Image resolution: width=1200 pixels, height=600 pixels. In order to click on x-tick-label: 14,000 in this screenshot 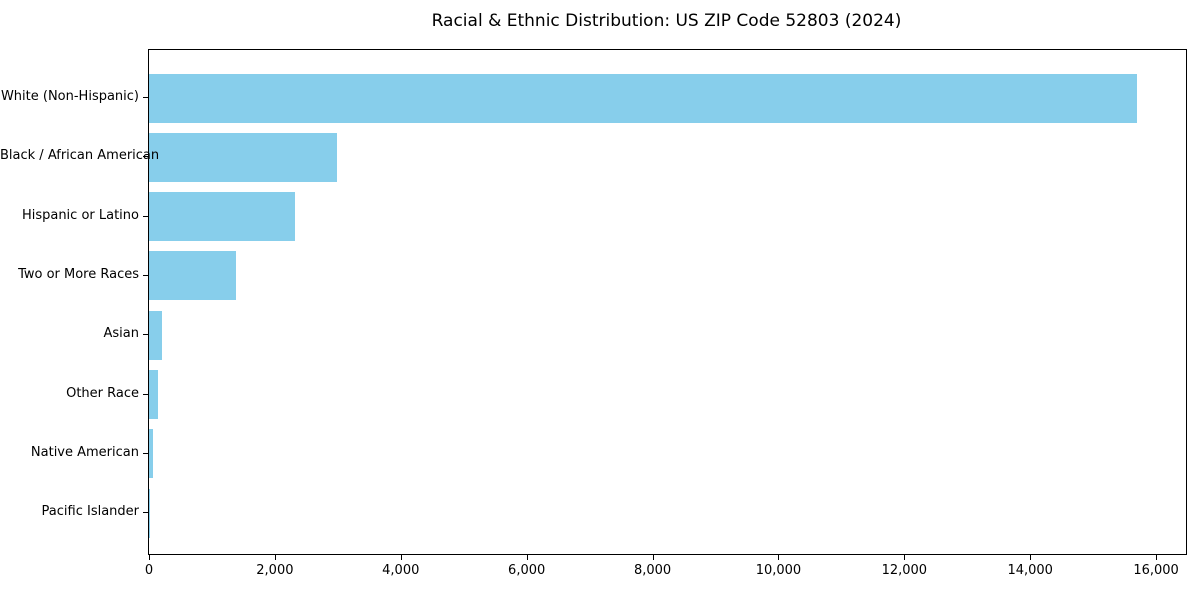, I will do `click(1030, 570)`.